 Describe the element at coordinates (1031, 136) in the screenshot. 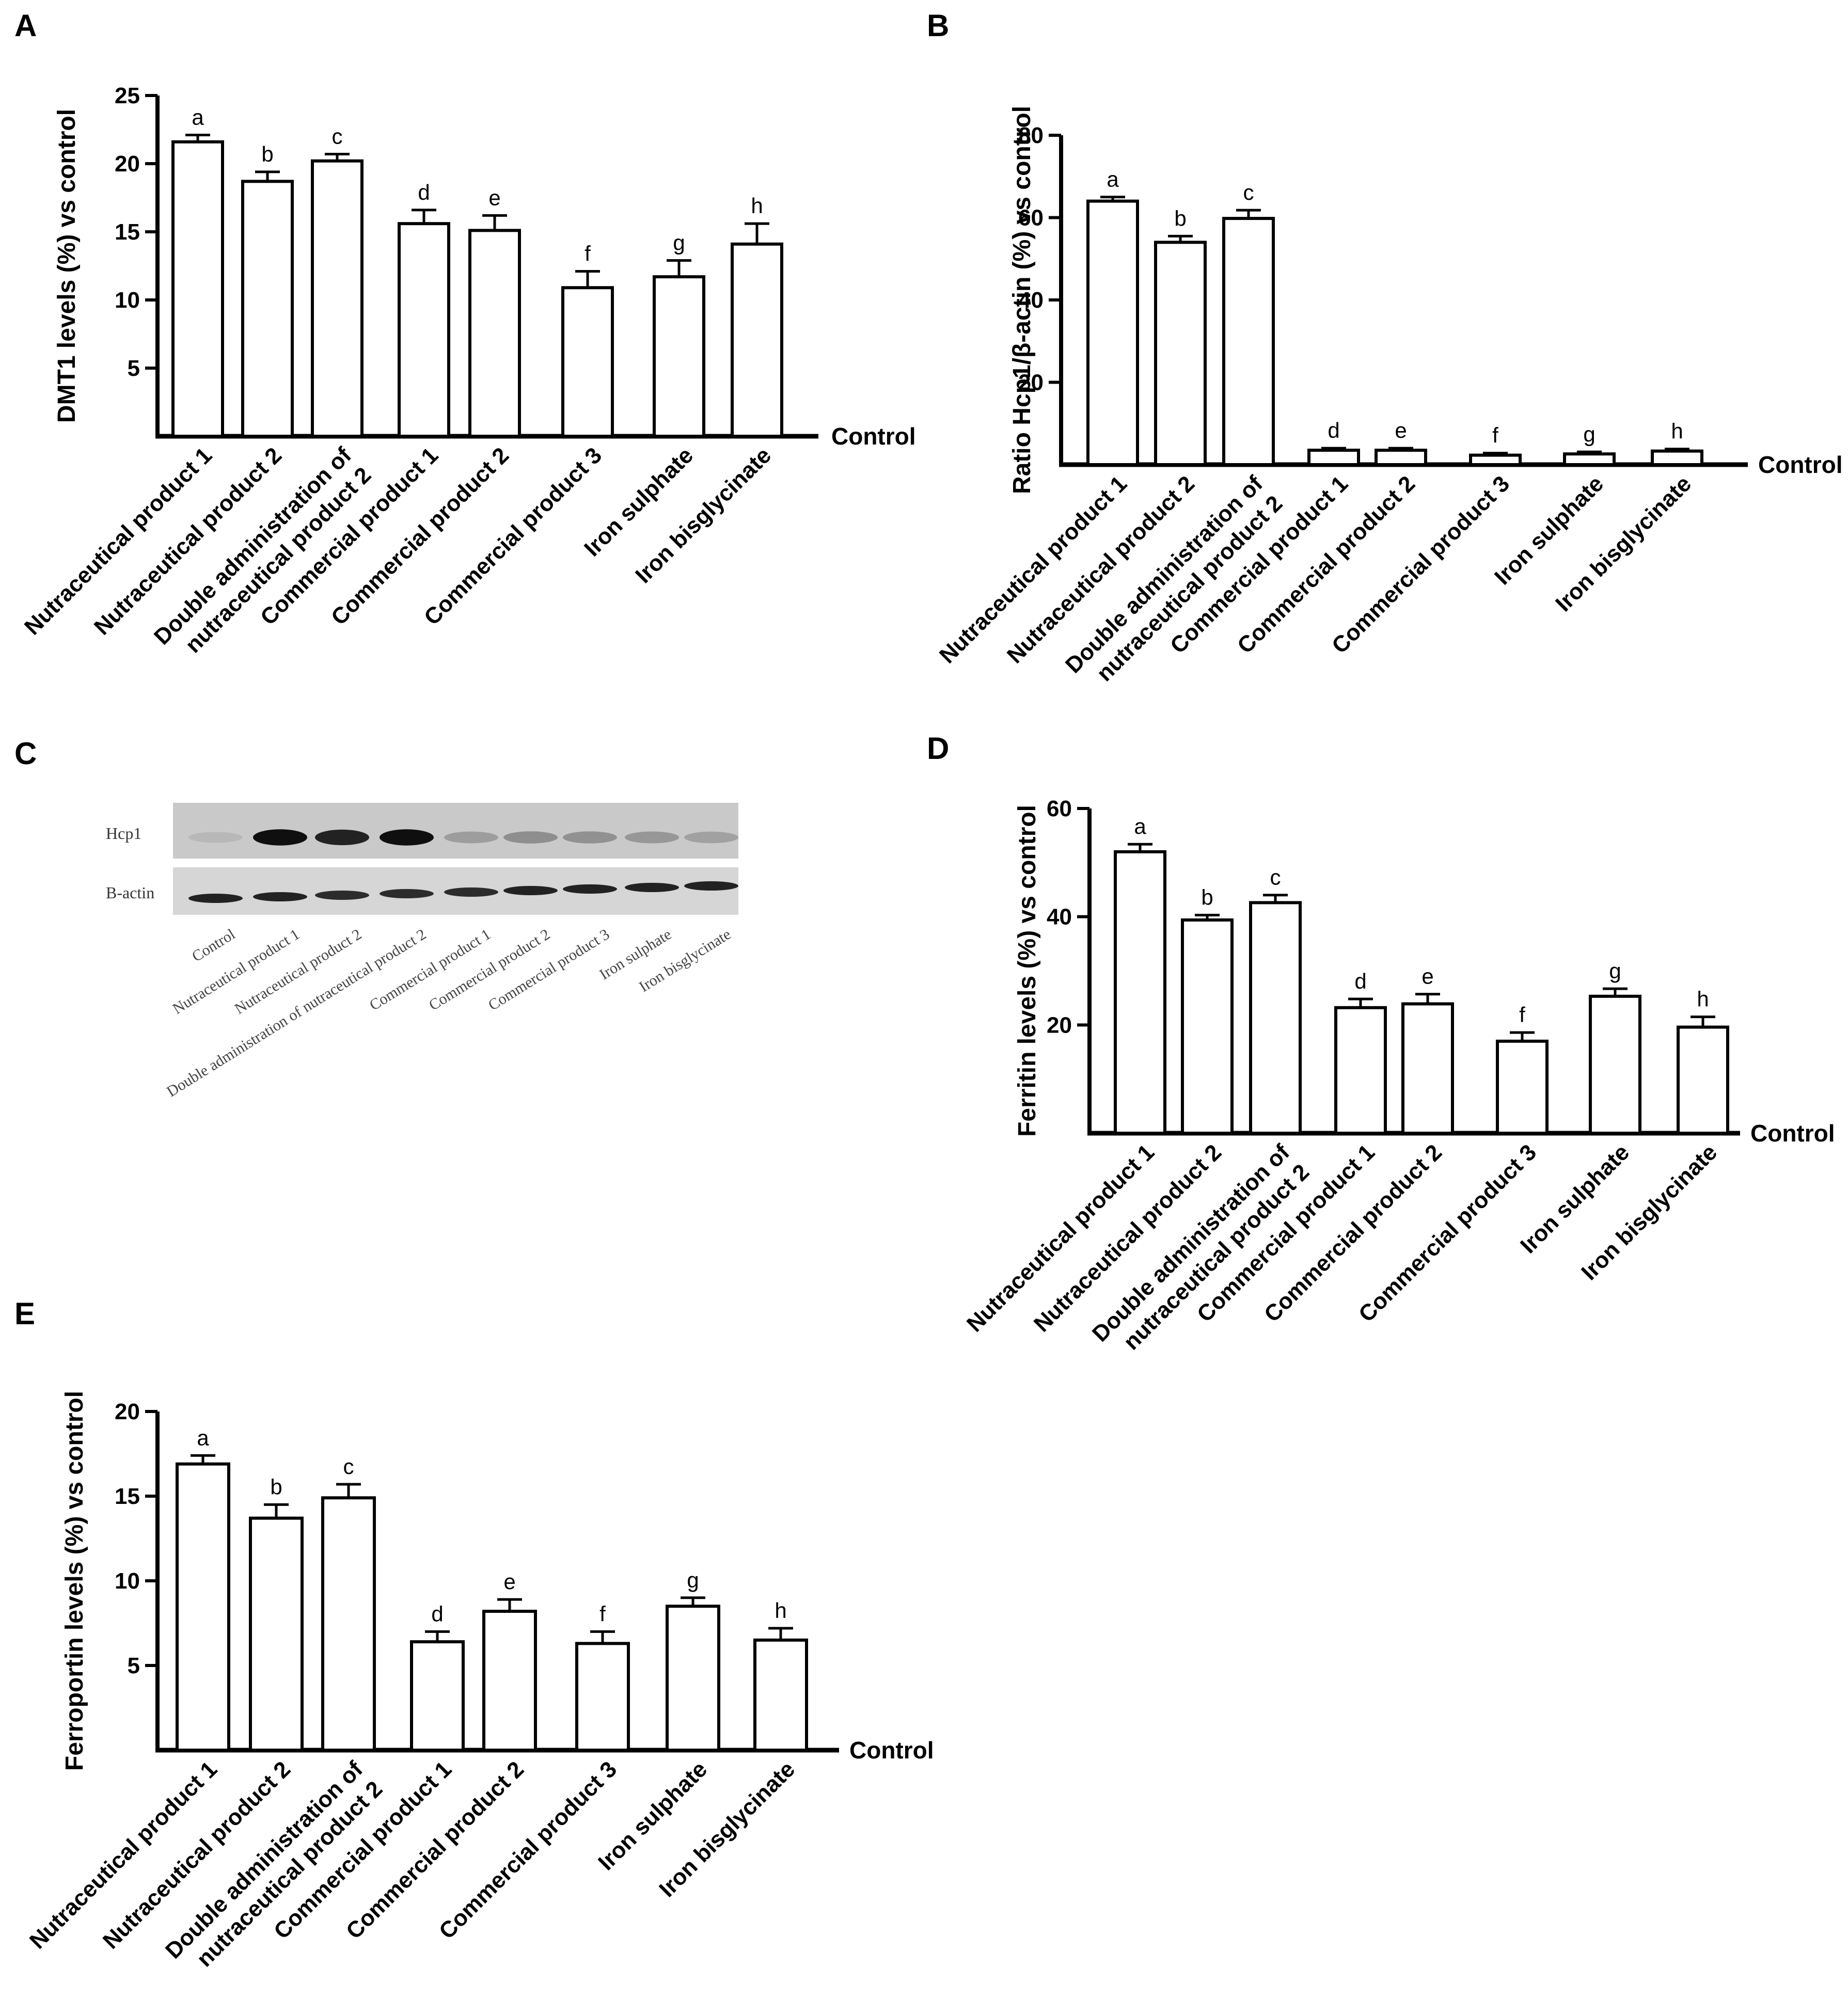

I see `y-tick-label: 80` at that location.